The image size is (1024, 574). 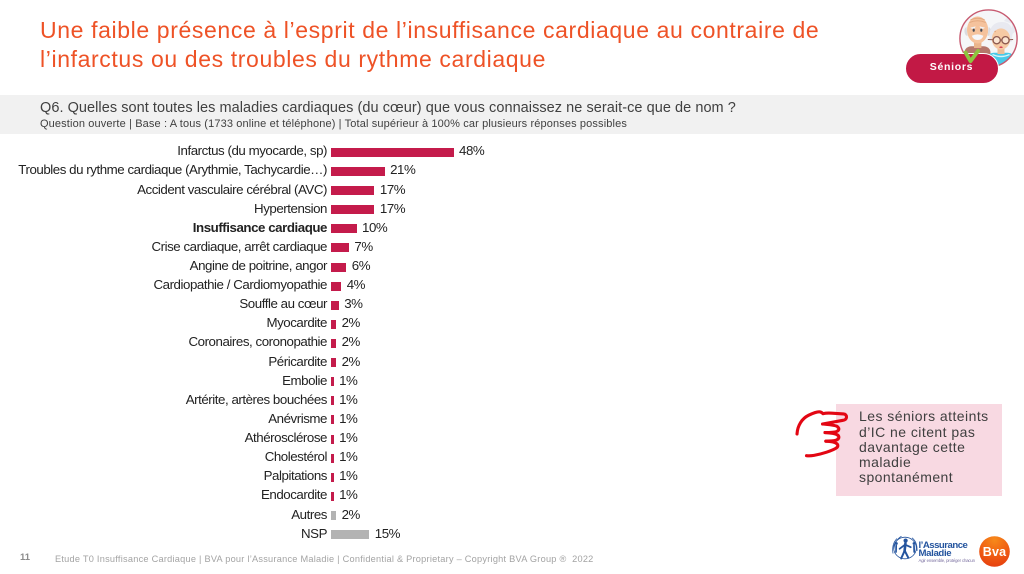 I want to click on svg-text: Bva, so click(x=995, y=552).